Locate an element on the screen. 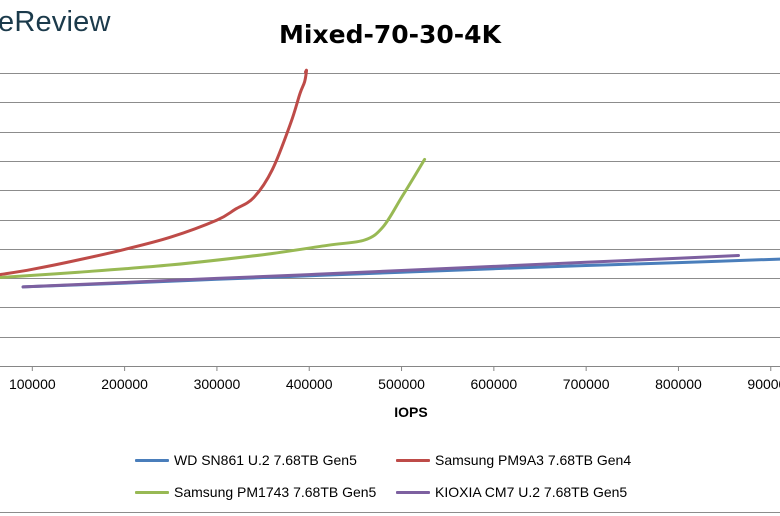 This screenshot has height=516, width=780. x-tick-label: 100000 is located at coordinates (32, 384).